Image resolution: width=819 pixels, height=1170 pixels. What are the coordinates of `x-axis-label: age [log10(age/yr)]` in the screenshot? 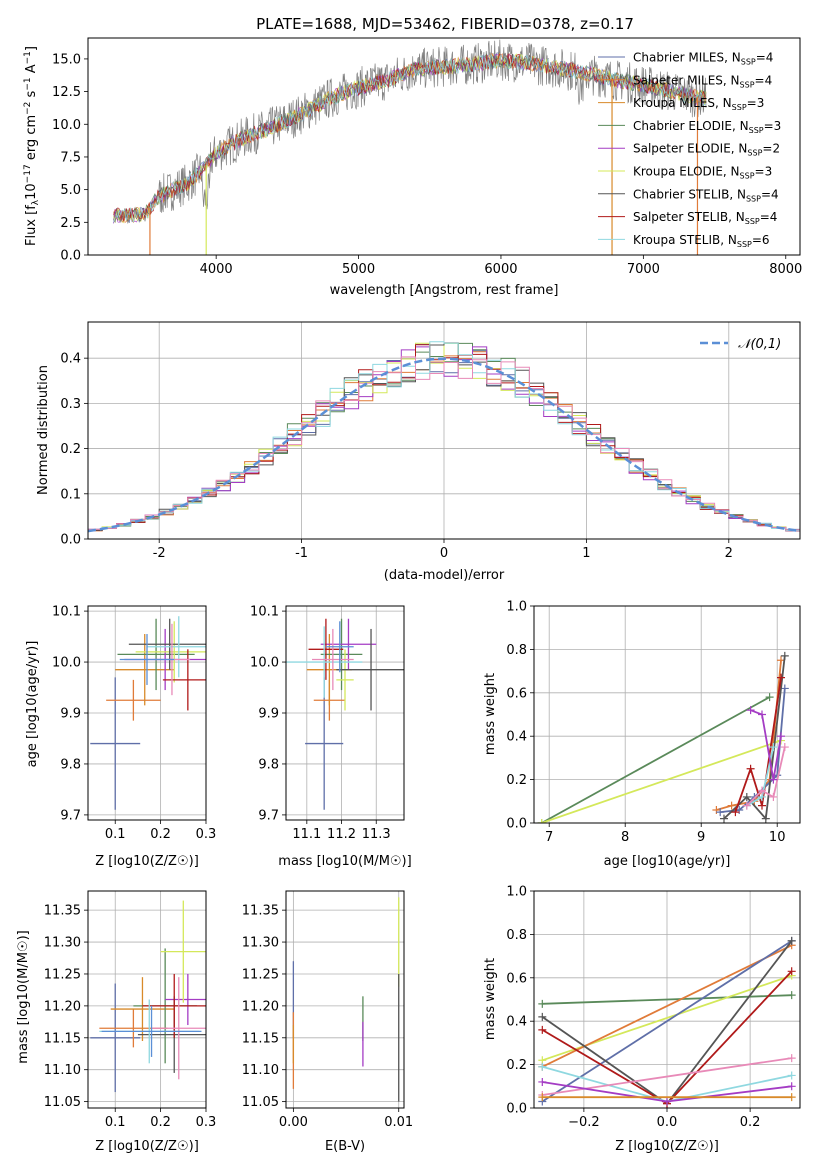 It's located at (667, 861).